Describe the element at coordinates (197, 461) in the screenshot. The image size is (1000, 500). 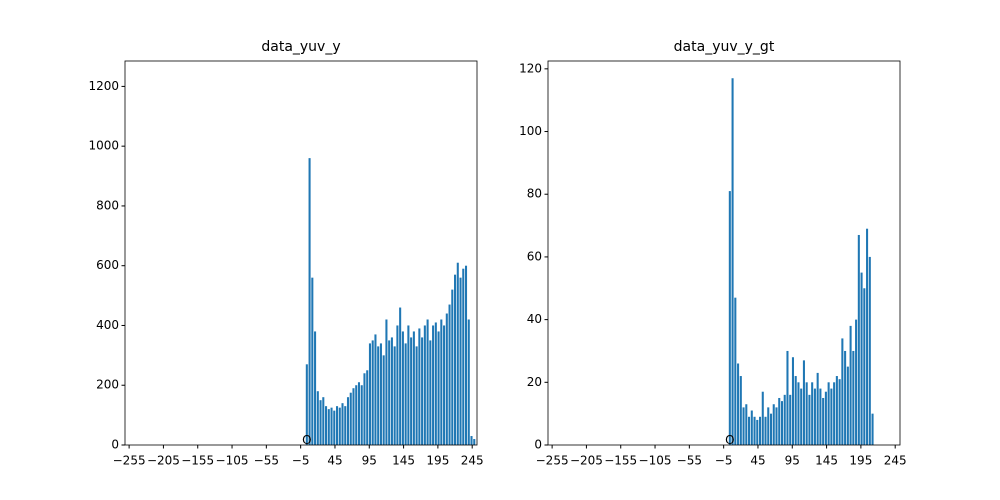
I see `x-tick-label: −155` at that location.